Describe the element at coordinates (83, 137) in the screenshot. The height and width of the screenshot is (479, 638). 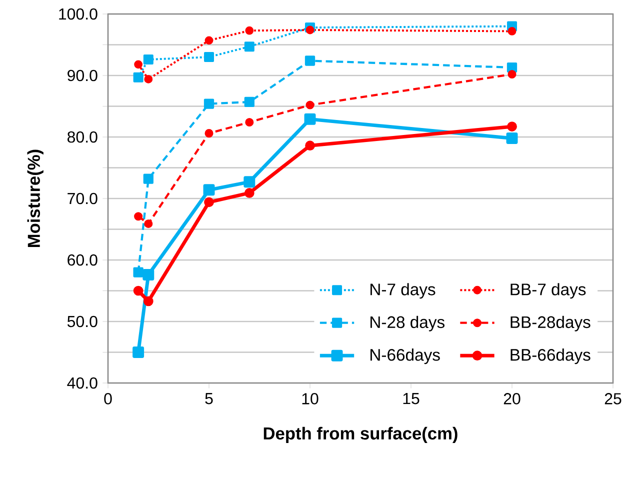
I see `y-tick-label: 80.0` at that location.